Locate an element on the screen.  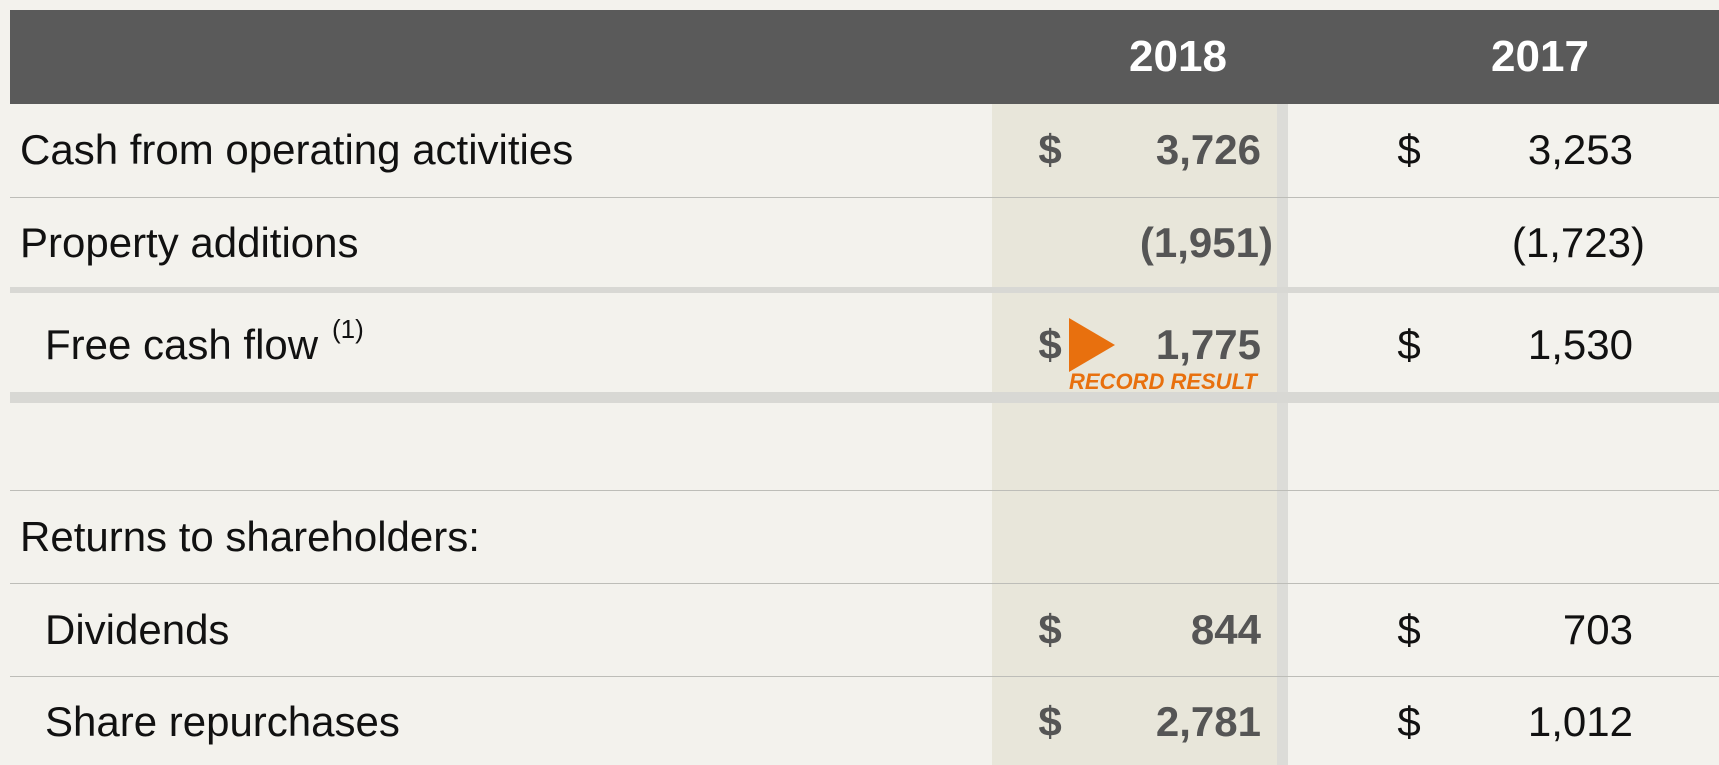
amount: 1,530 is located at coordinates (1580, 344).